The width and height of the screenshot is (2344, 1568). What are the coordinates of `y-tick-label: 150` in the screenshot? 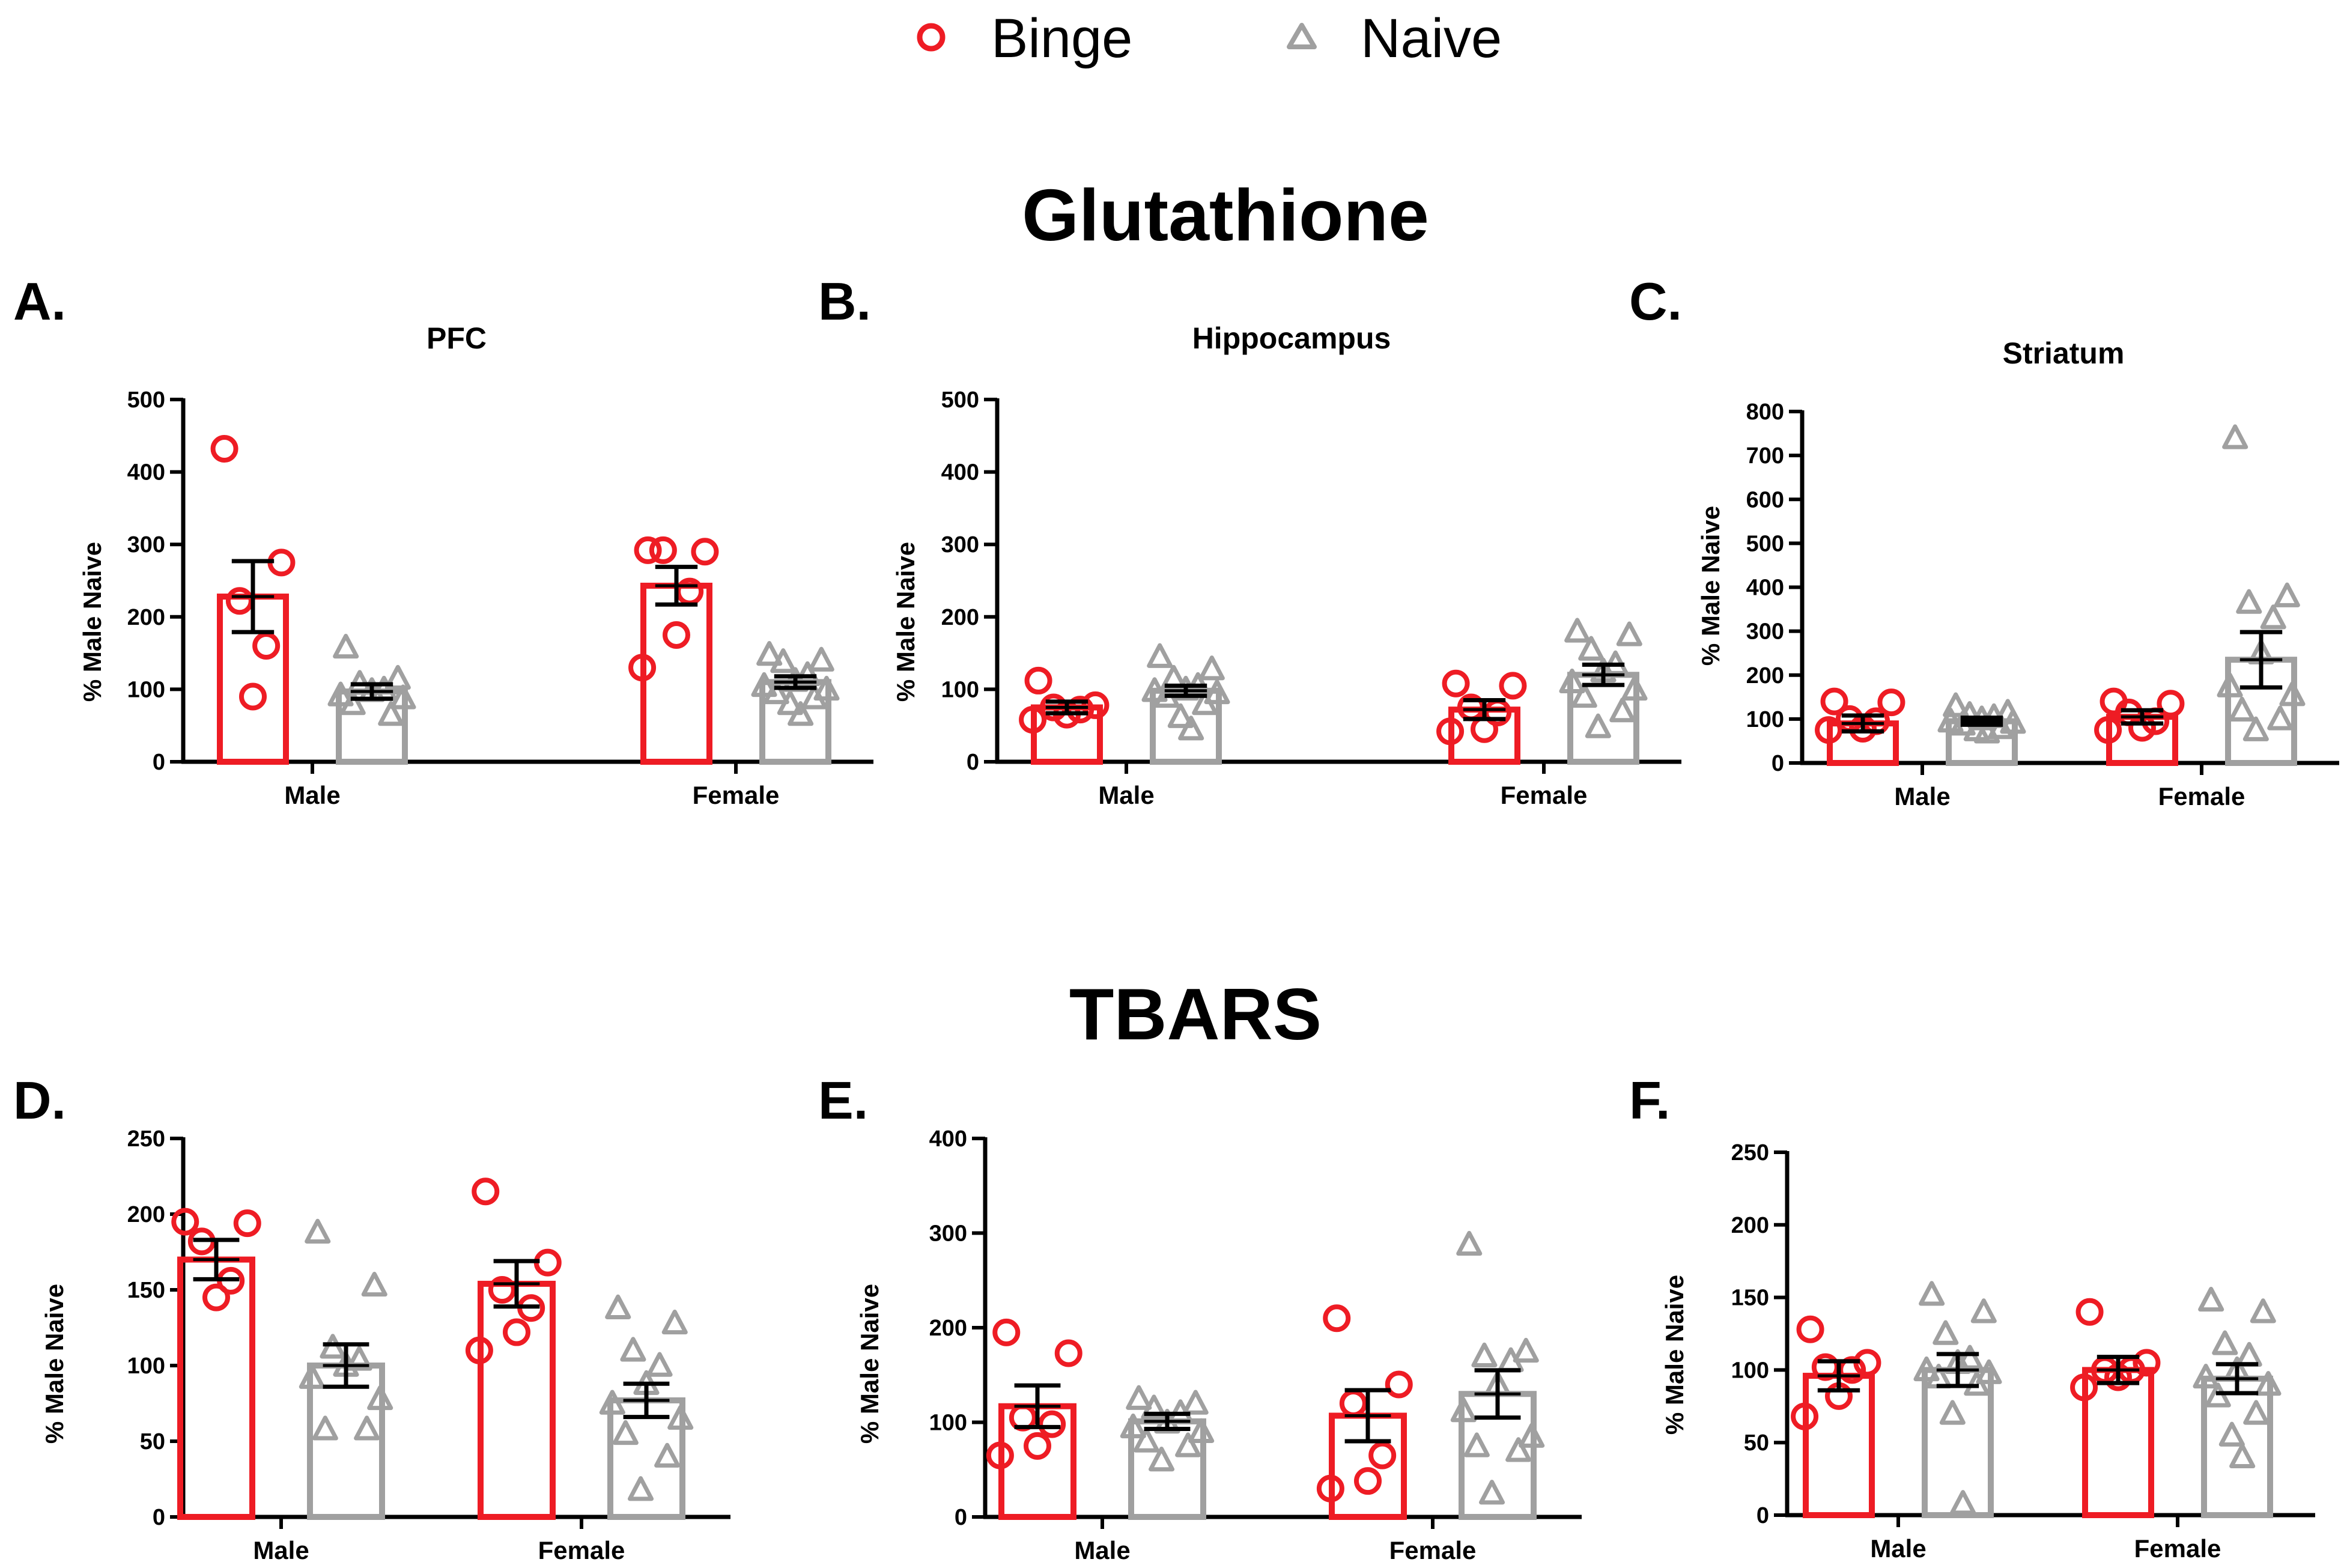 It's located at (1750, 1298).